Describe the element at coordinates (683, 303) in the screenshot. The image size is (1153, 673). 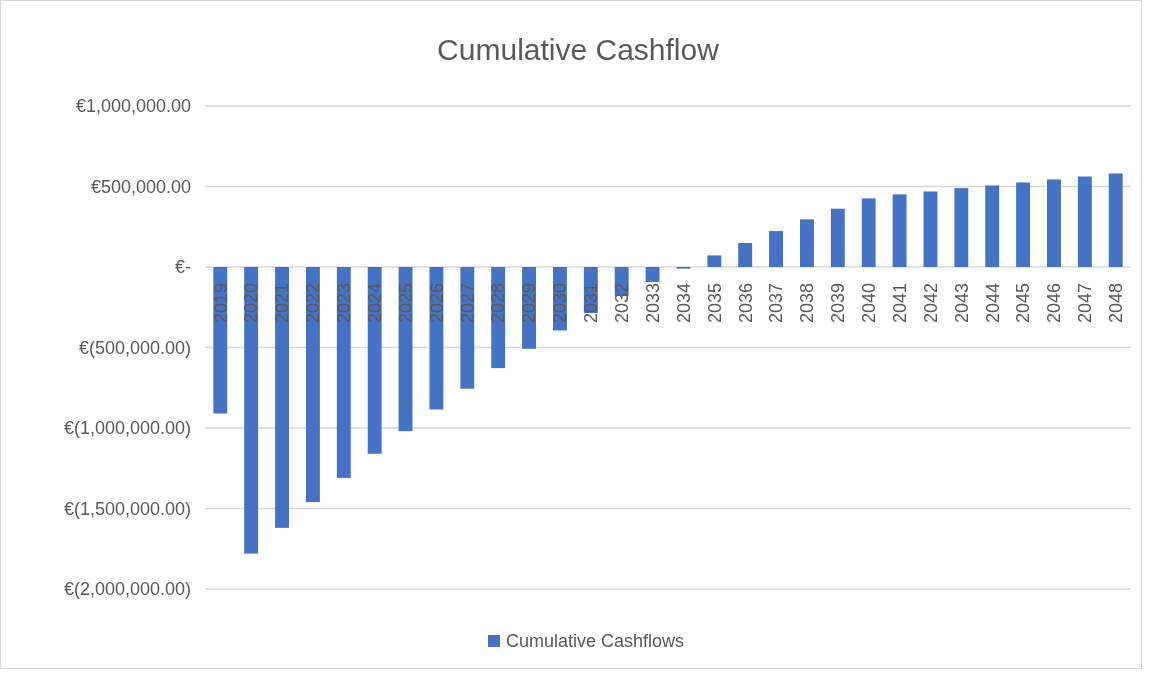
I see `x-tick-label: 2034` at that location.